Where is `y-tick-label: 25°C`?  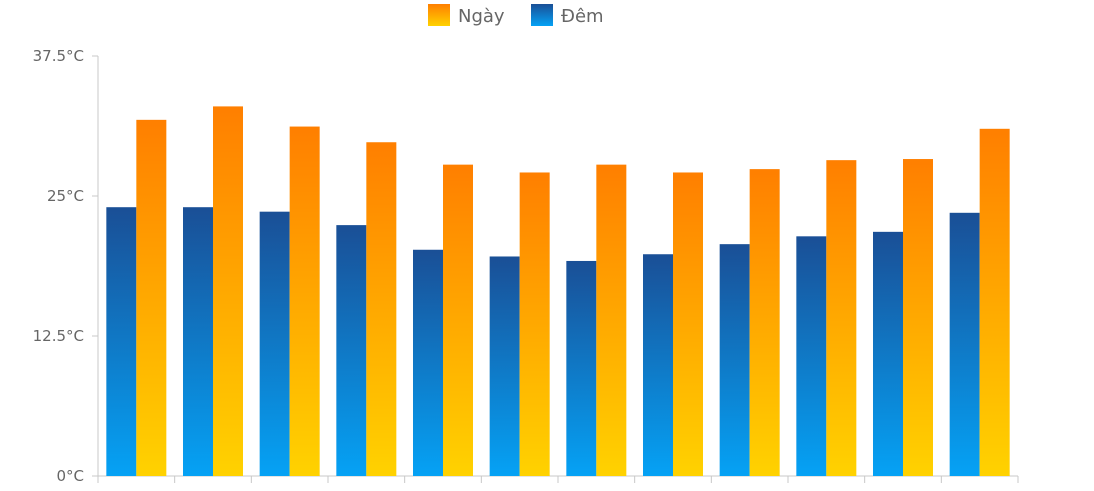 y-tick-label: 25°C is located at coordinates (65, 196).